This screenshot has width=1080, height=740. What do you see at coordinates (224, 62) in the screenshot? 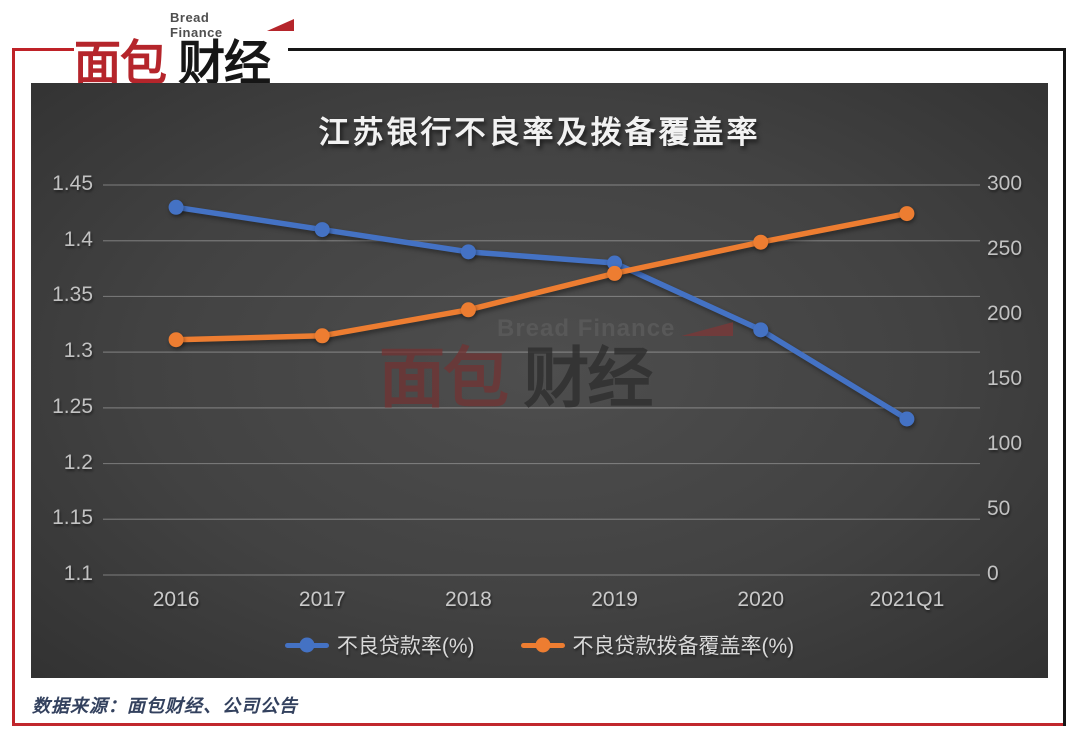
I see `brand-name-secondary: 财经` at bounding box center [224, 62].